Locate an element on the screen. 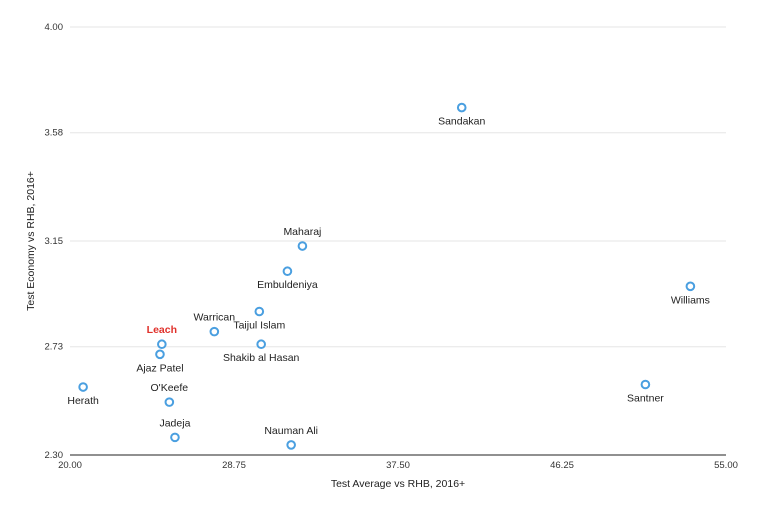  data-point-label: Maharaj is located at coordinates (302, 232).